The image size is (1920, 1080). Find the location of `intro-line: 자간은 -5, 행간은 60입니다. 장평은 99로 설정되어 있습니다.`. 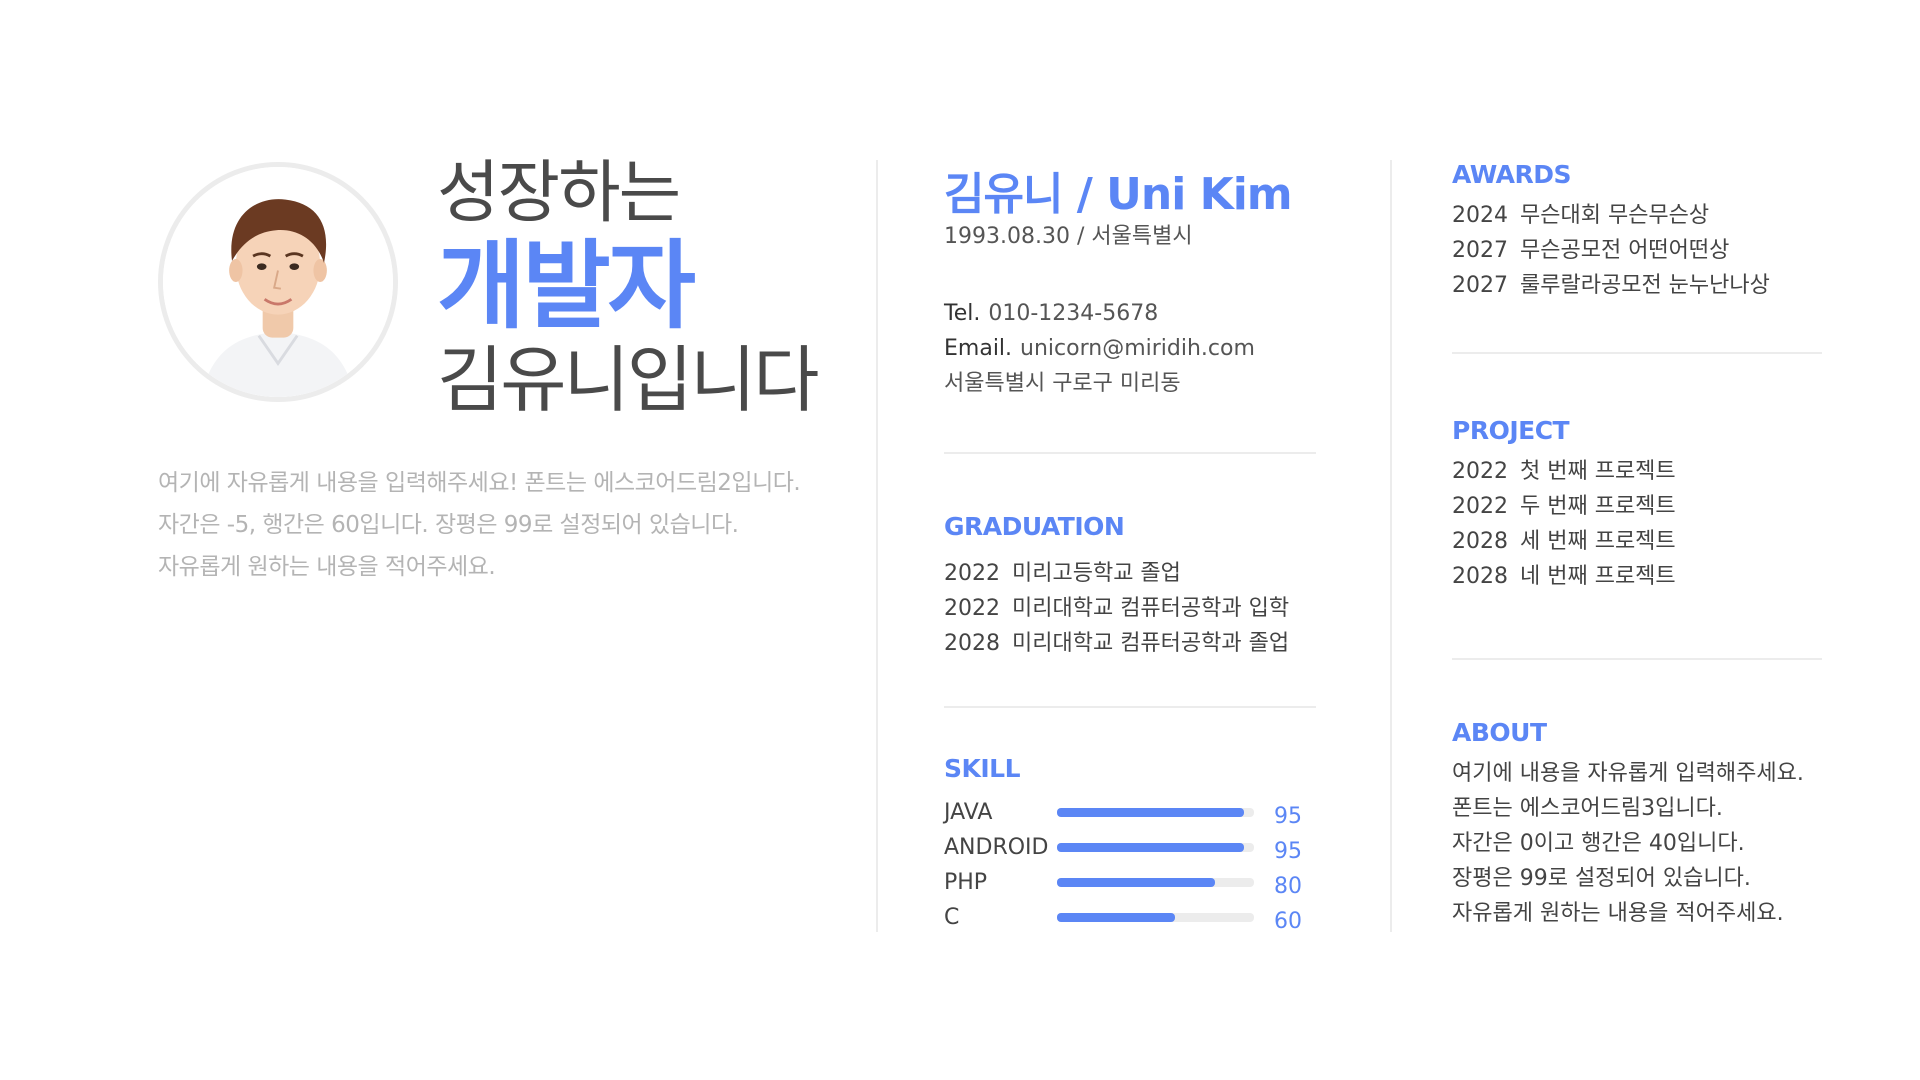

intro-line: 자간은 -5, 행간은 60입니다. 장평은 99로 설정되어 있습니다. is located at coordinates (448, 525).